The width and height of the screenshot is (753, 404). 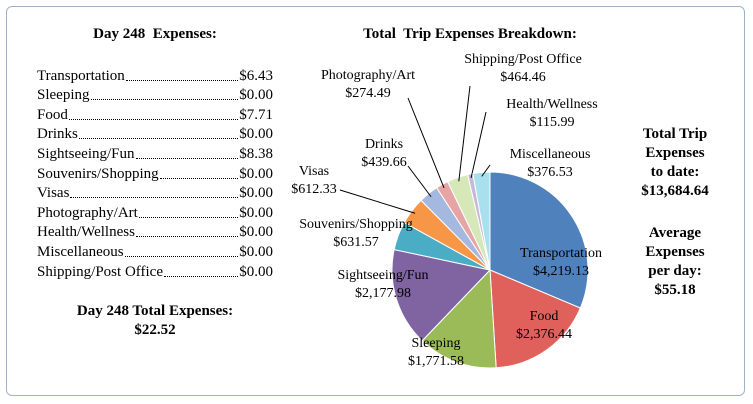 I want to click on expense-label: Transportation, so click(x=81, y=75).